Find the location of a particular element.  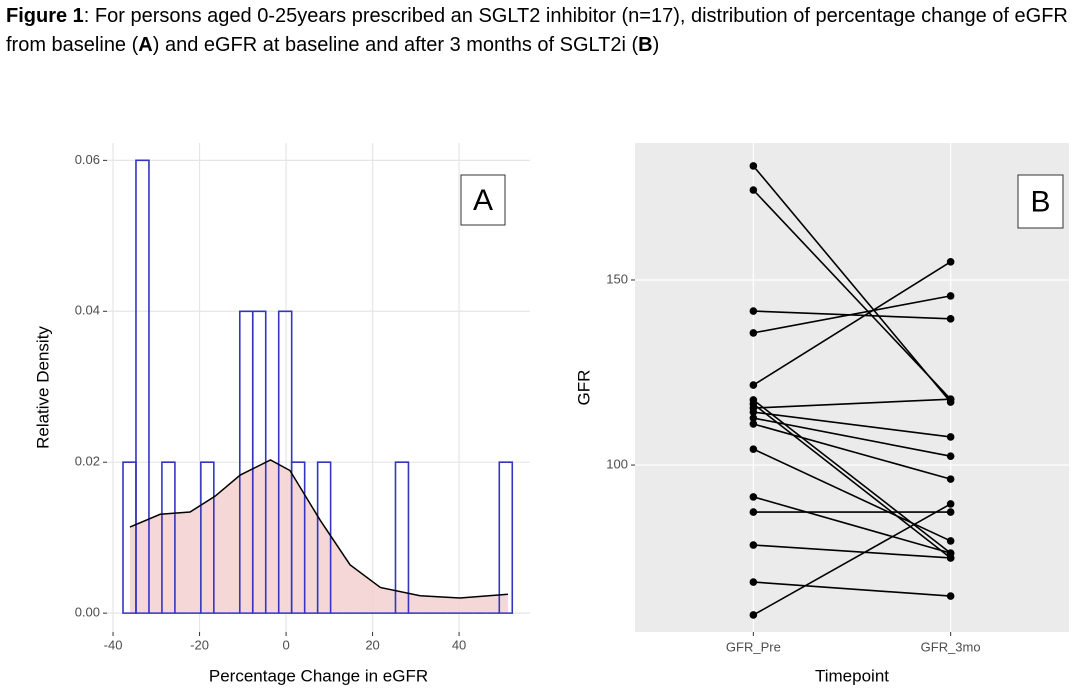

x-tick-label: GFR_Pre is located at coordinates (753, 646).